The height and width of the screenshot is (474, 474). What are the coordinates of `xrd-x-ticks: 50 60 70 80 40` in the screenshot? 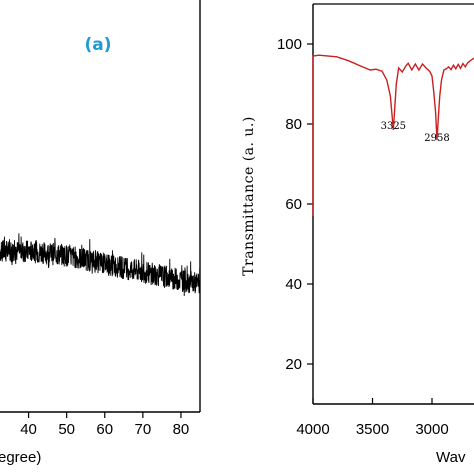 It's located at (104, 425).